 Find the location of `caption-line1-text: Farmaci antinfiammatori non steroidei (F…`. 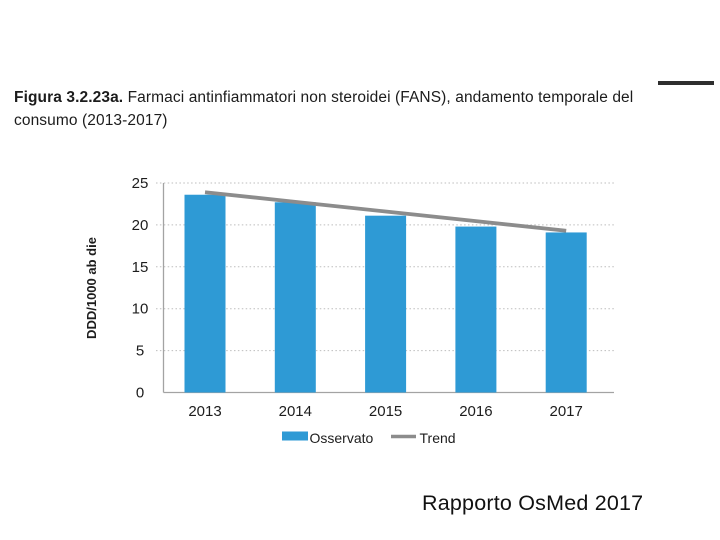

caption-line1-text: Farmaci antinfiammatori non steroidei (F… is located at coordinates (378, 97).